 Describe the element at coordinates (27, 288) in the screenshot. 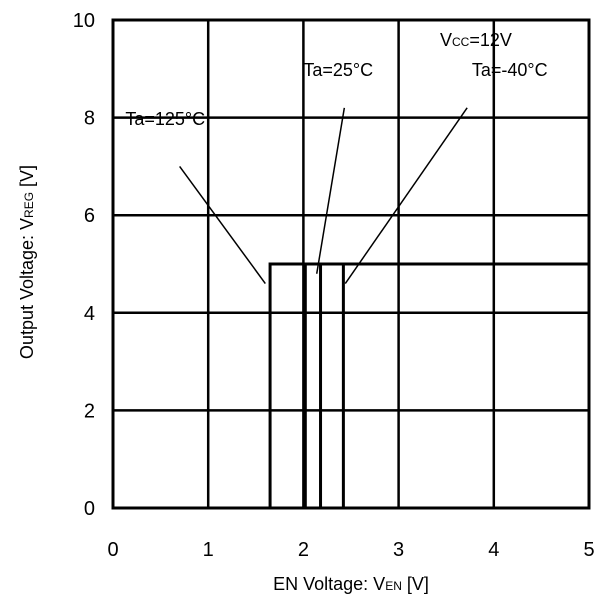

I see `y-axis-label-main: Output Voltage: V` at that location.